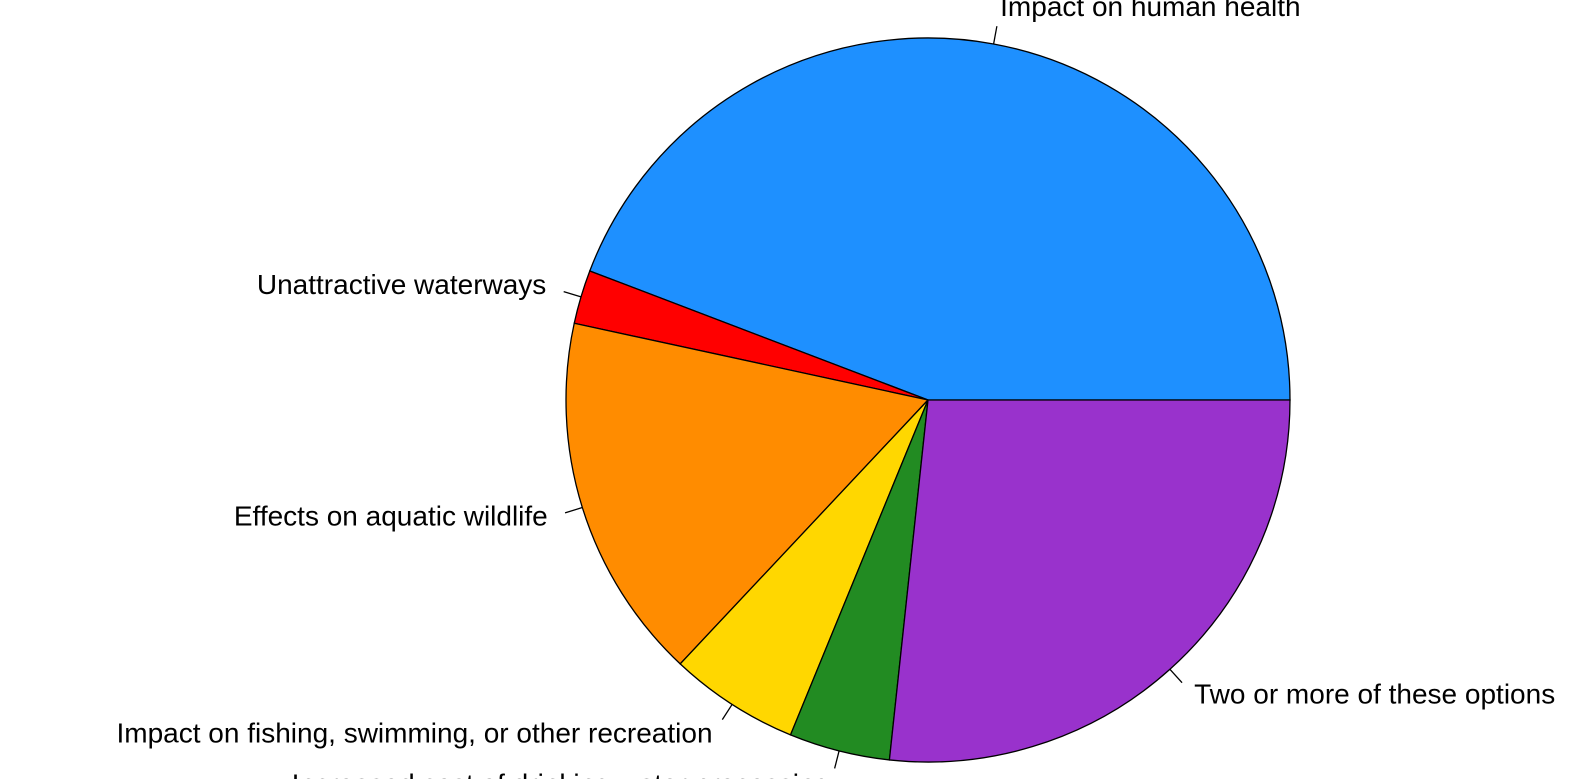  Describe the element at coordinates (391, 516) in the screenshot. I see `slice-label: Effects on aquatic wildlife` at that location.